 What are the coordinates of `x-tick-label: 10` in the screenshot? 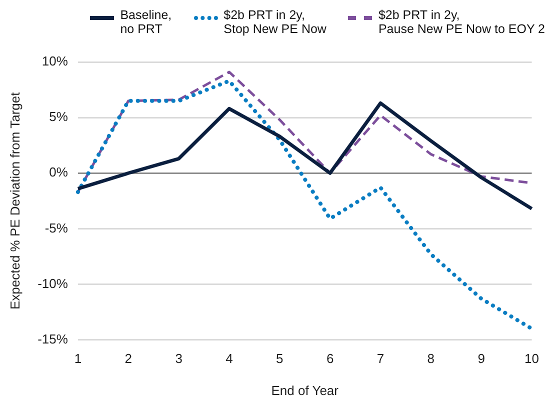 It's located at (532, 358).